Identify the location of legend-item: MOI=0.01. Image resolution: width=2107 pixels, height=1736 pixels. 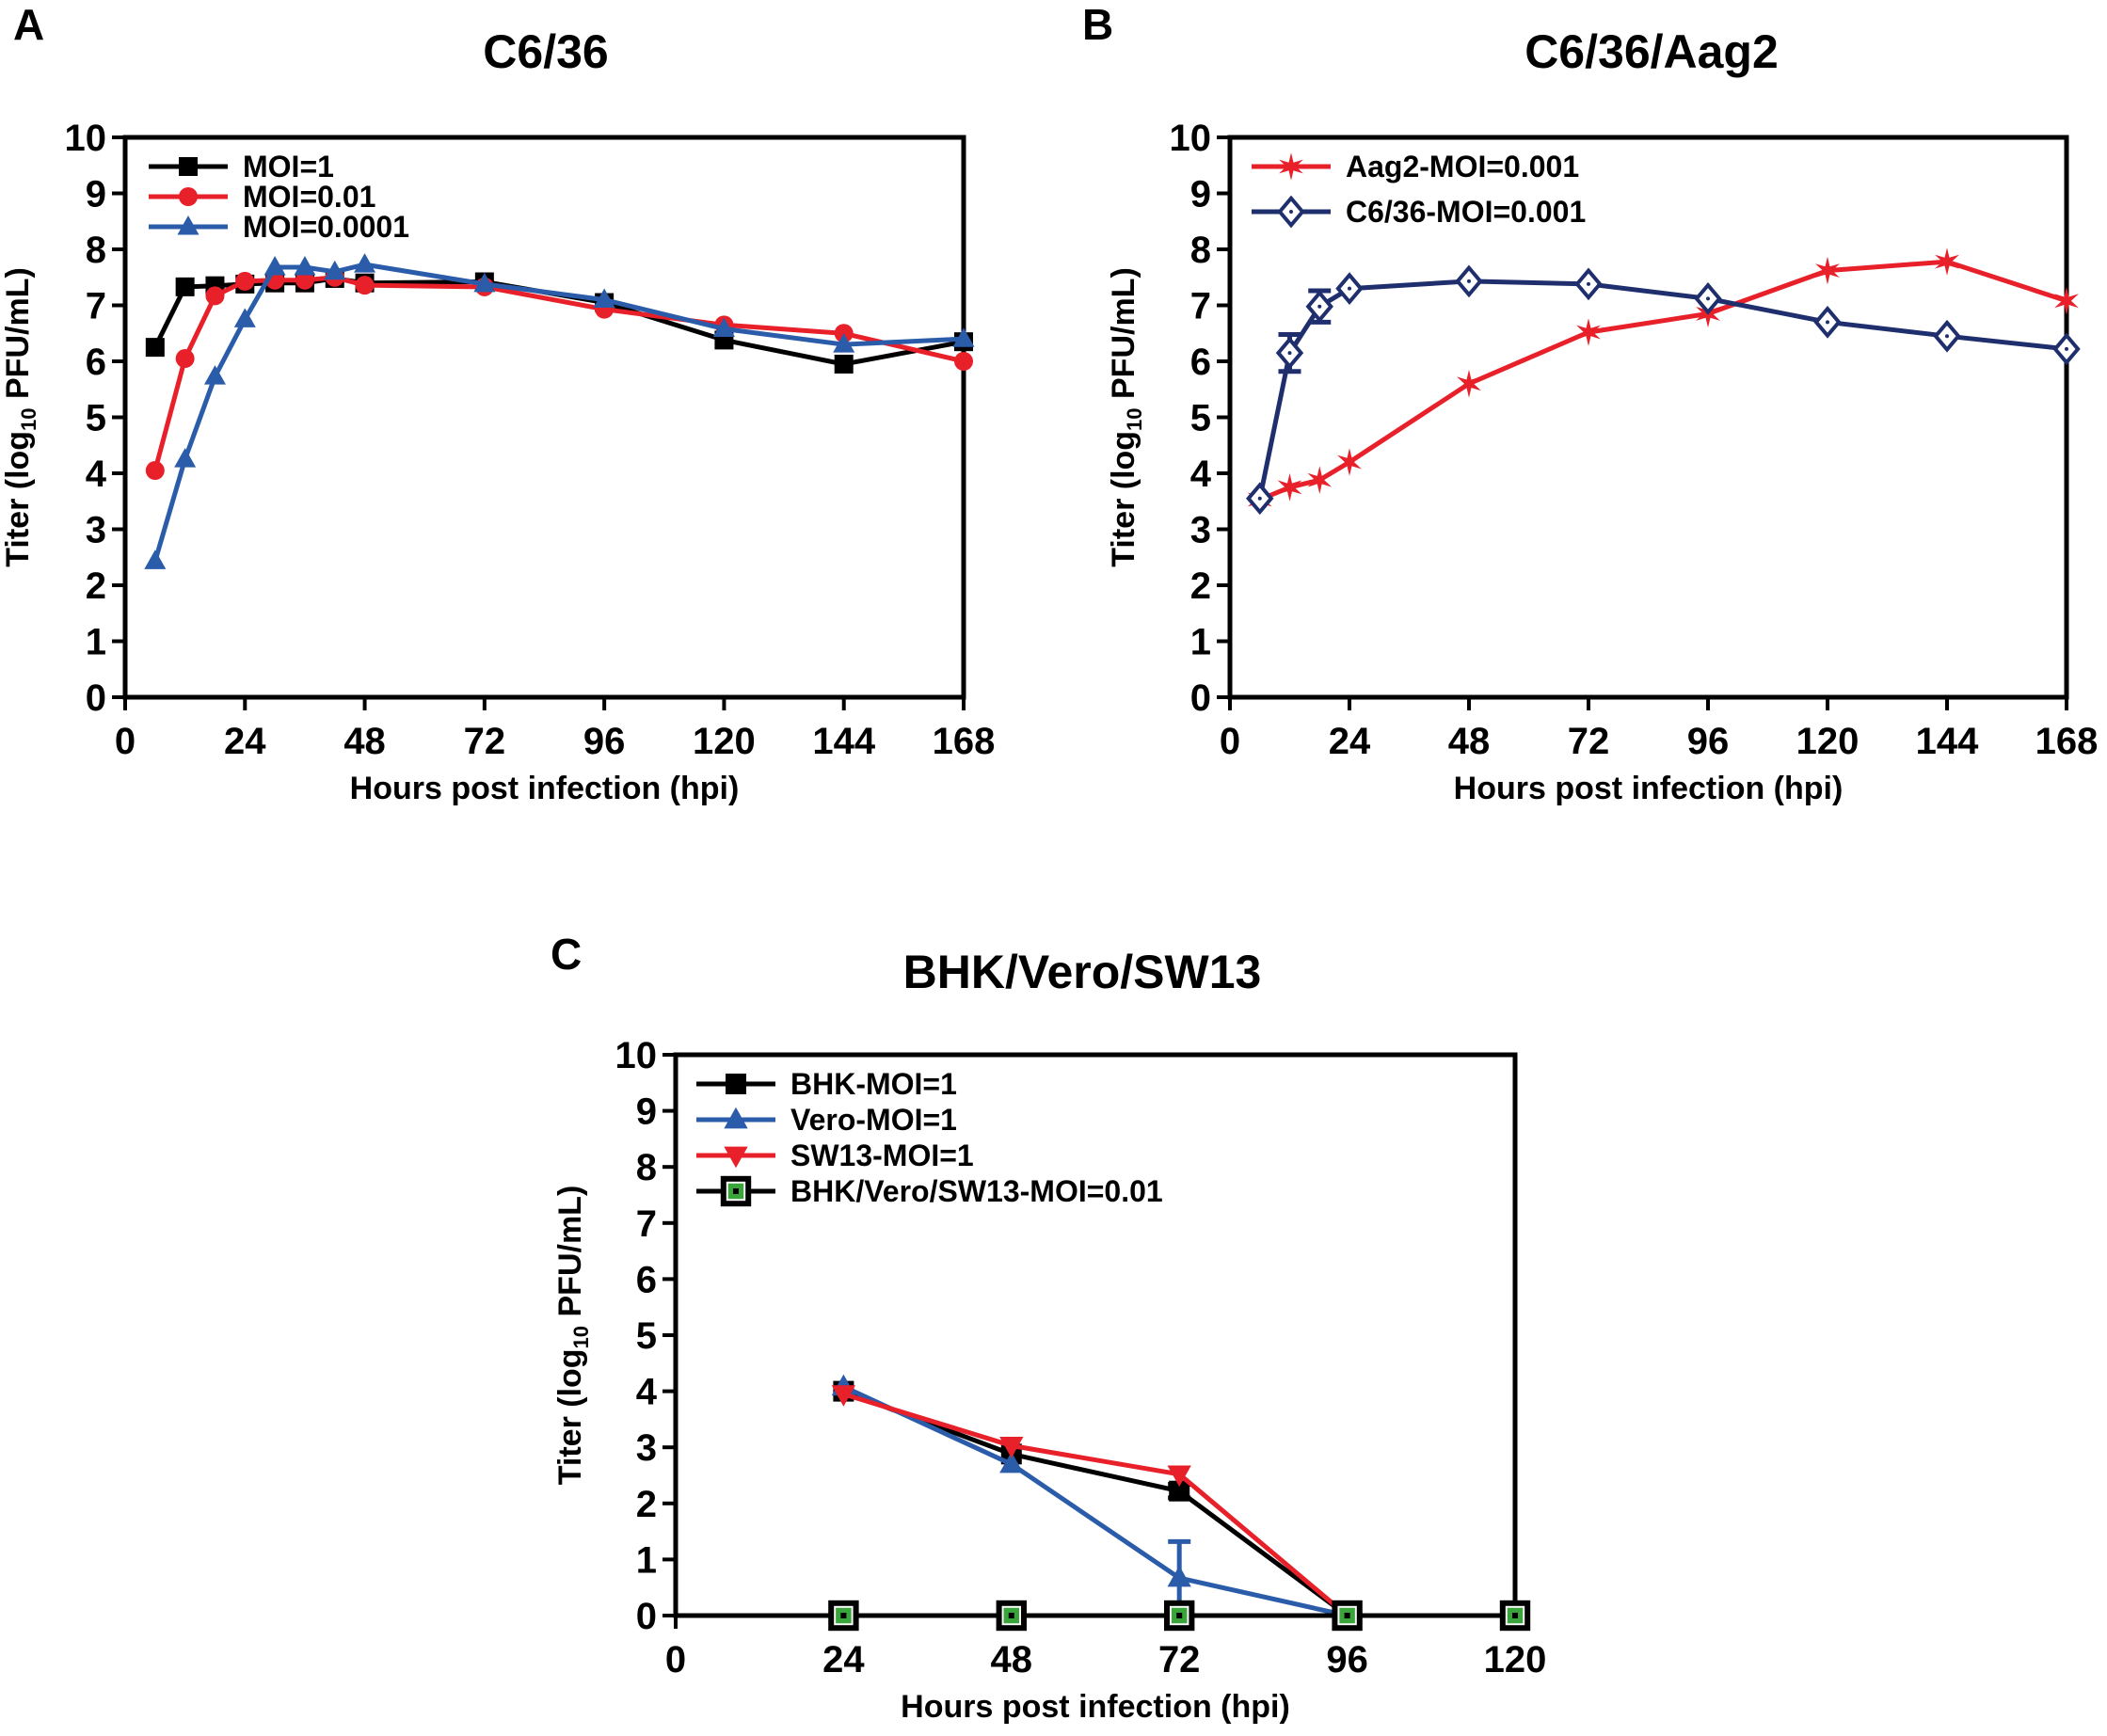
(262, 197).